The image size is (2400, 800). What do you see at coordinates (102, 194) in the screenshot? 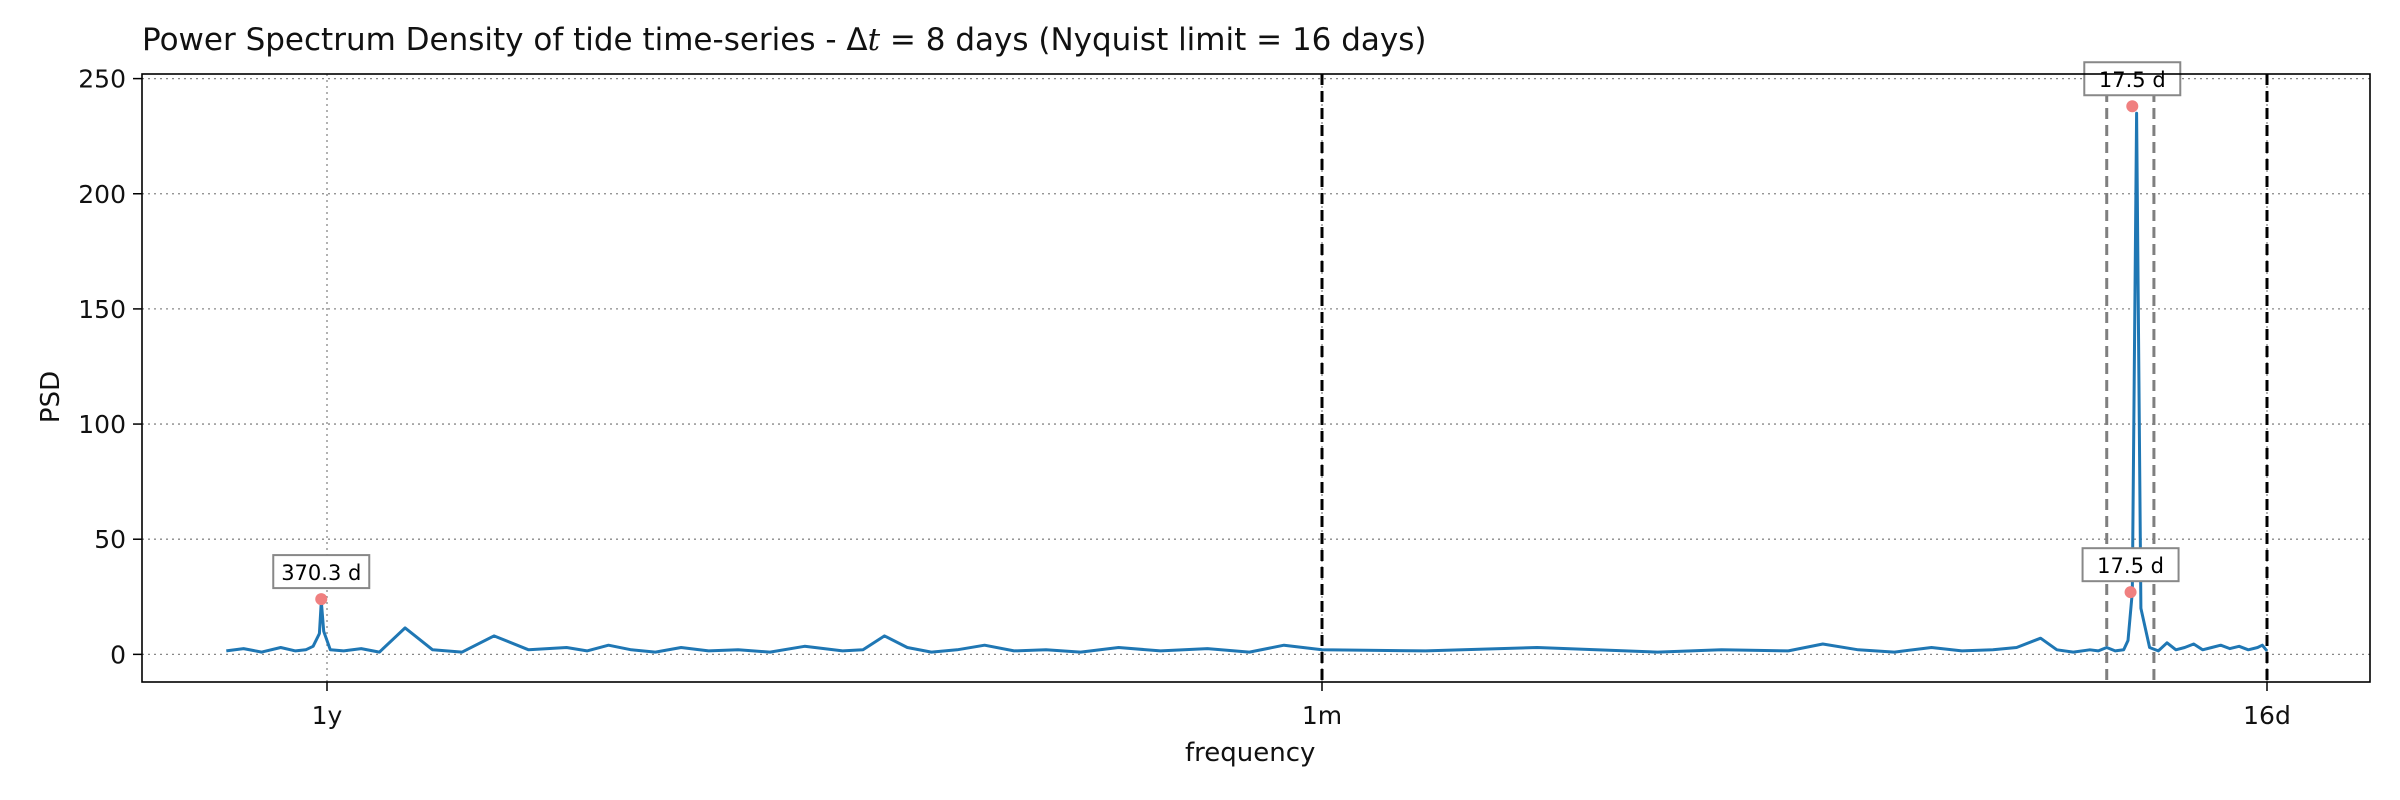
I see `y-tick-label: 200` at bounding box center [102, 194].